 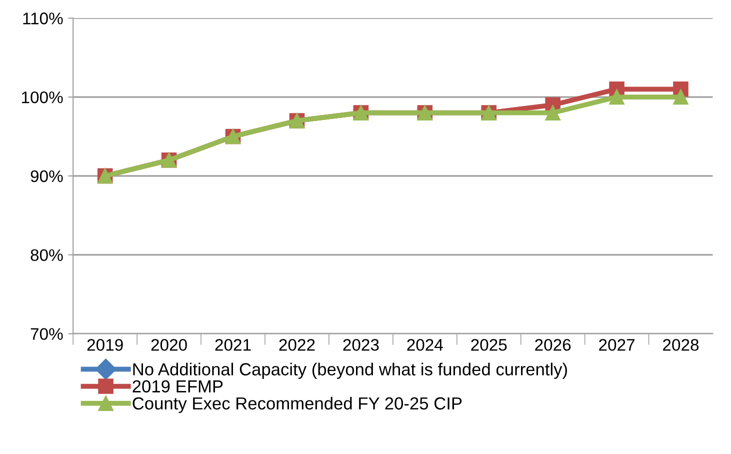 I want to click on y-tick-label: 80%, so click(x=46, y=255).